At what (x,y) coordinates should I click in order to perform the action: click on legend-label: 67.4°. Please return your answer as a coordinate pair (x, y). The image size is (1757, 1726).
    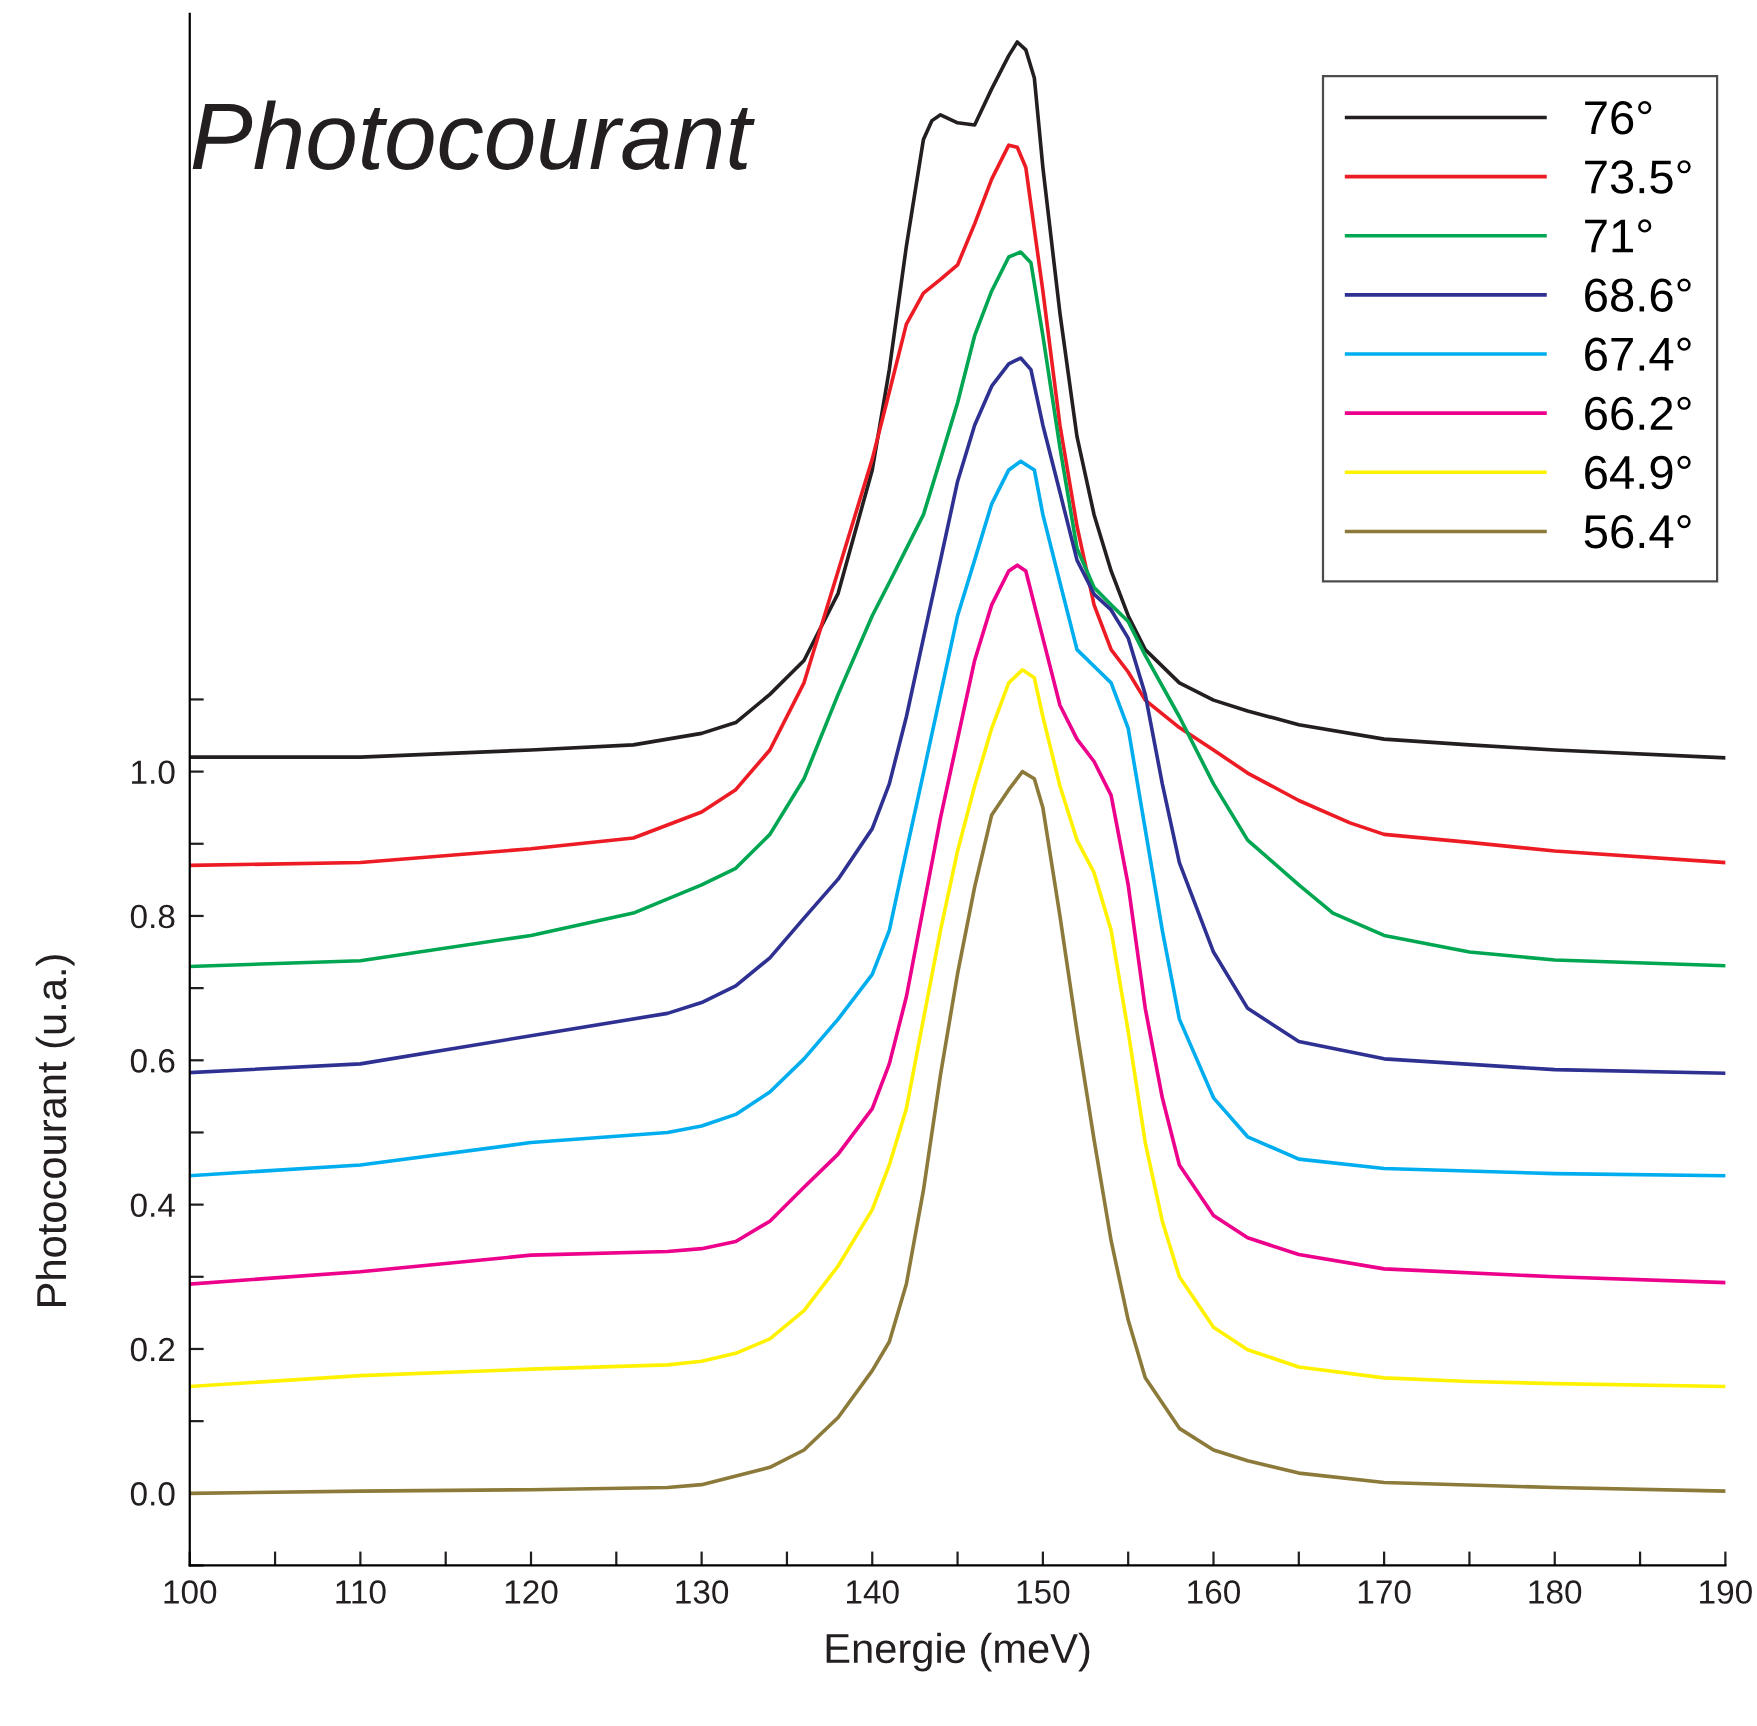
    Looking at the image, I should click on (1638, 354).